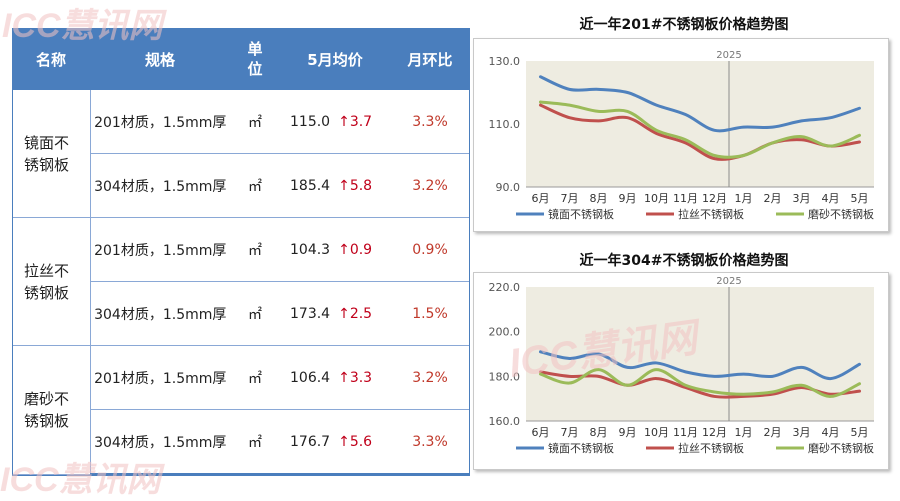 This screenshot has height=501, width=900. Describe the element at coordinates (570, 432) in the screenshot. I see `x-tick-label: 7月` at that location.